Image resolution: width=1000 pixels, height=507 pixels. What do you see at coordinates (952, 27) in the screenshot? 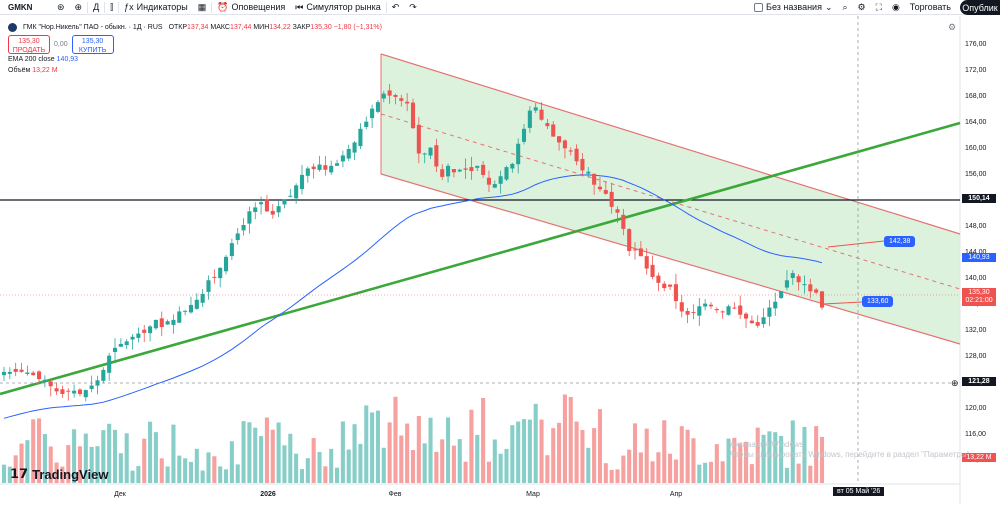
I see `settings-gear-icon: ⚙` at bounding box center [952, 27].